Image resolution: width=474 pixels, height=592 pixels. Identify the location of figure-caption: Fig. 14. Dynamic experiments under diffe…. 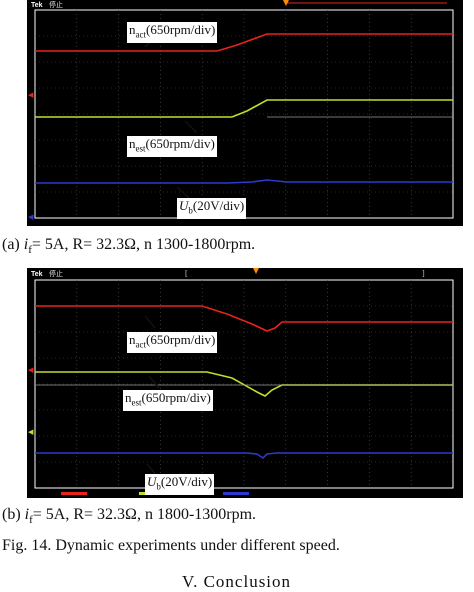
(171, 546).